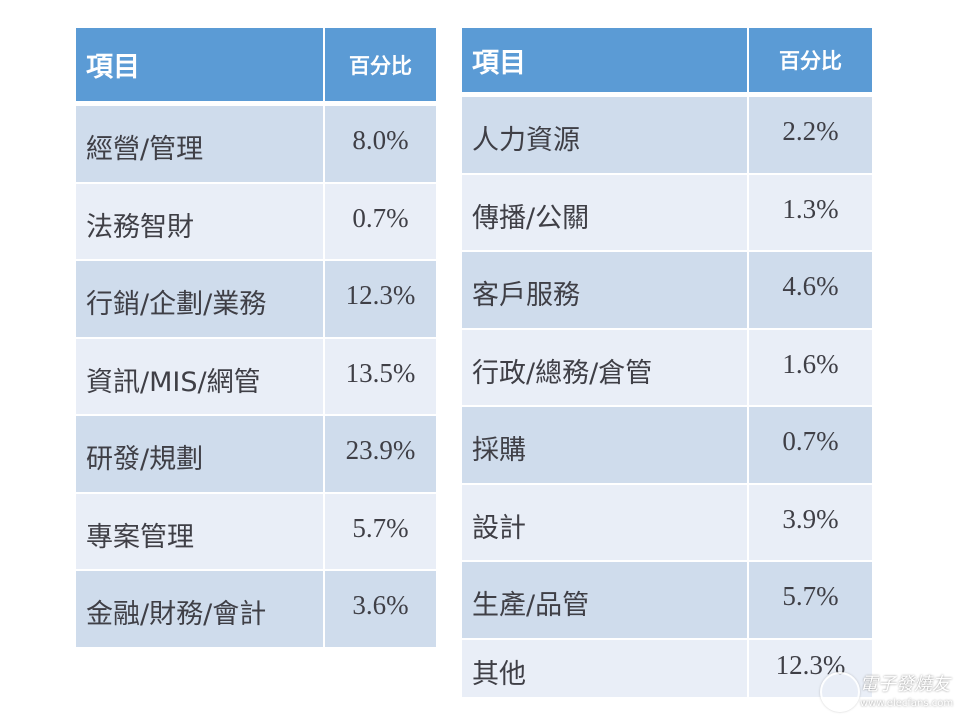 This screenshot has width=970, height=720. I want to click on table-row: 生產/品管 5.7%, so click(667, 599).